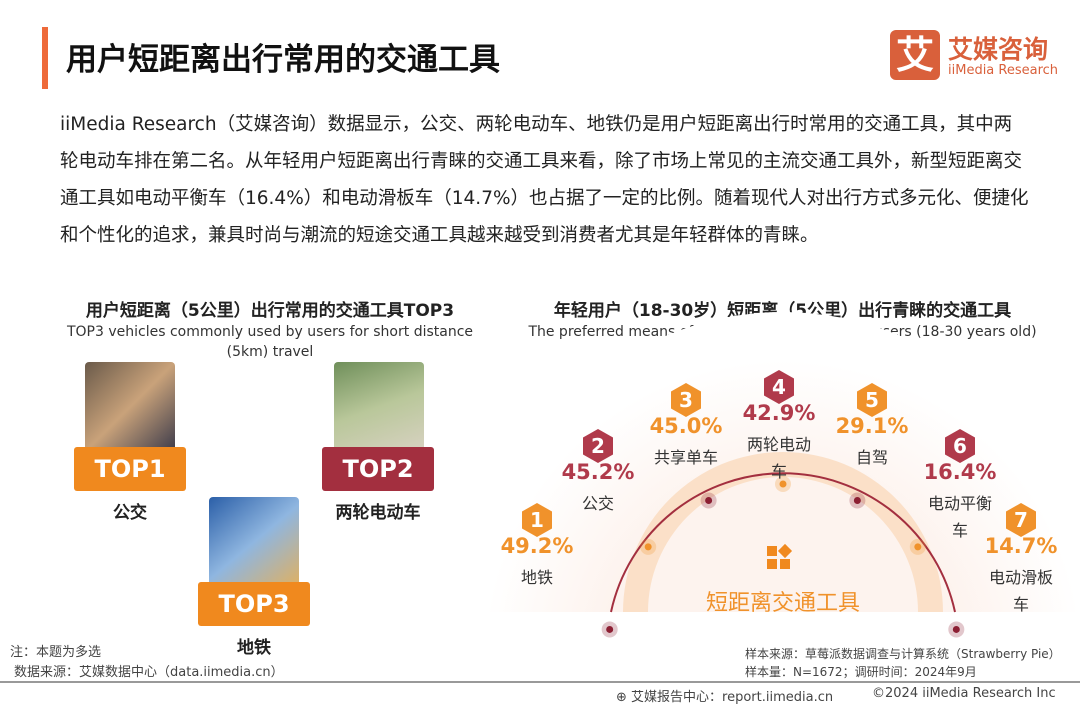  Describe the element at coordinates (254, 604) in the screenshot. I see `top3-tag: TOP3` at that location.